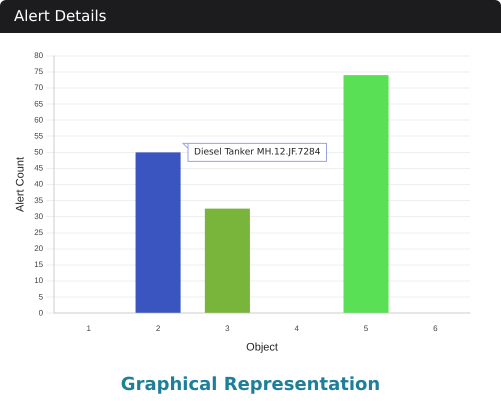  I want to click on x-tick-label: 5, so click(366, 329).